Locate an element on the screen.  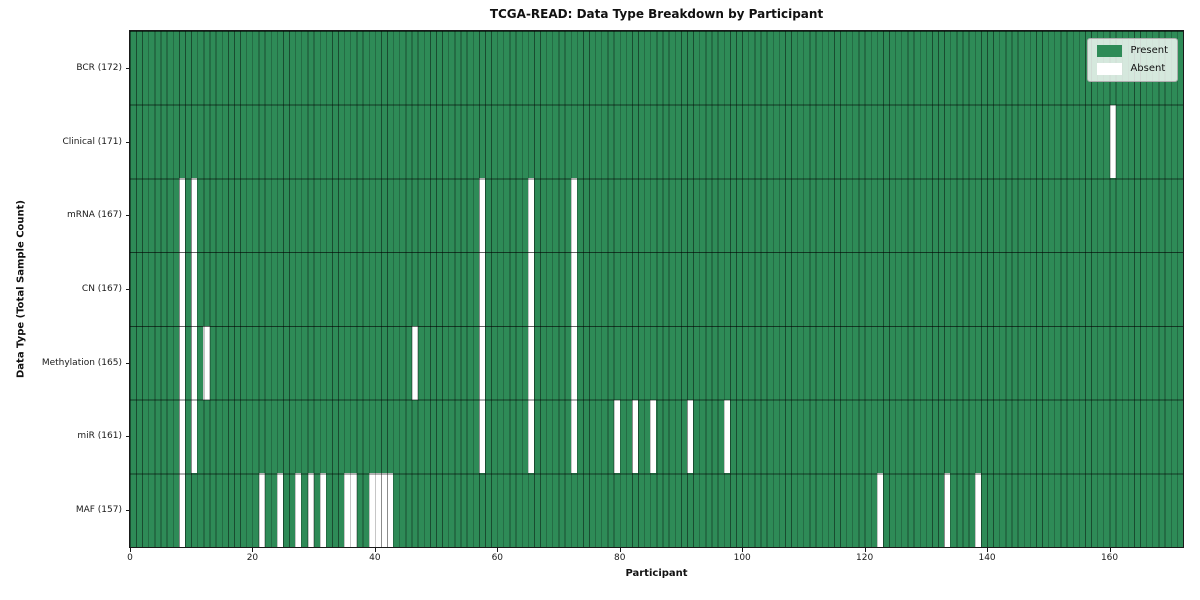
x-tick-label: 100 is located at coordinates (742, 558).